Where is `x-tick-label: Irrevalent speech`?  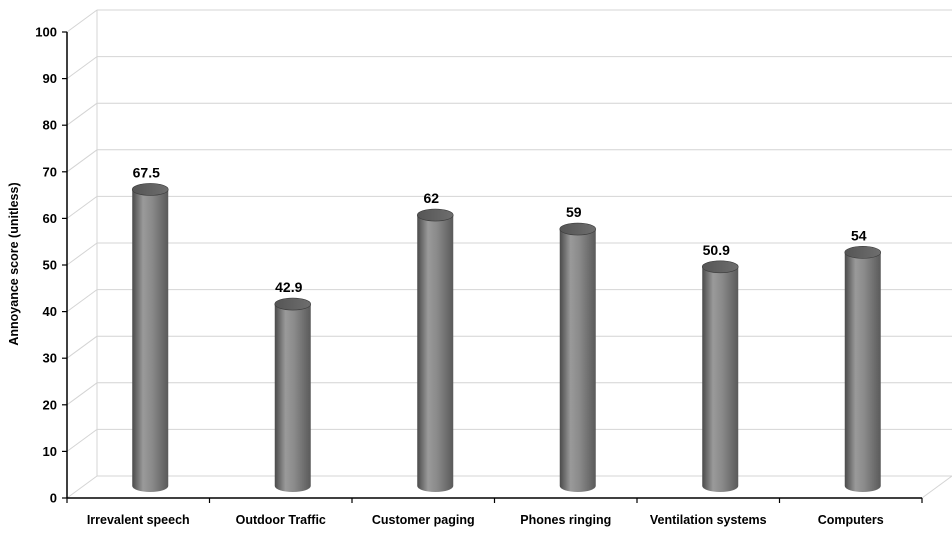 x-tick-label: Irrevalent speech is located at coordinates (138, 520).